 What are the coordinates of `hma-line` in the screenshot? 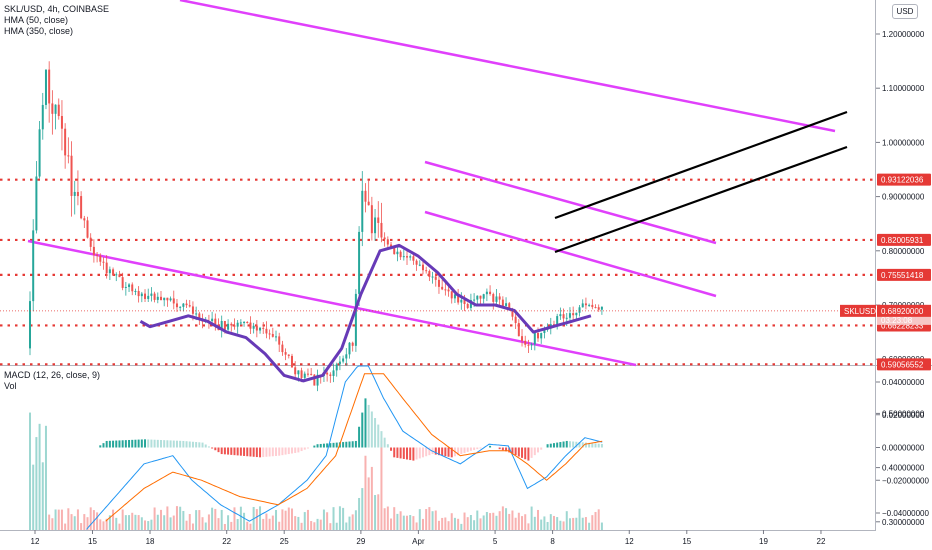 It's located at (365, 313).